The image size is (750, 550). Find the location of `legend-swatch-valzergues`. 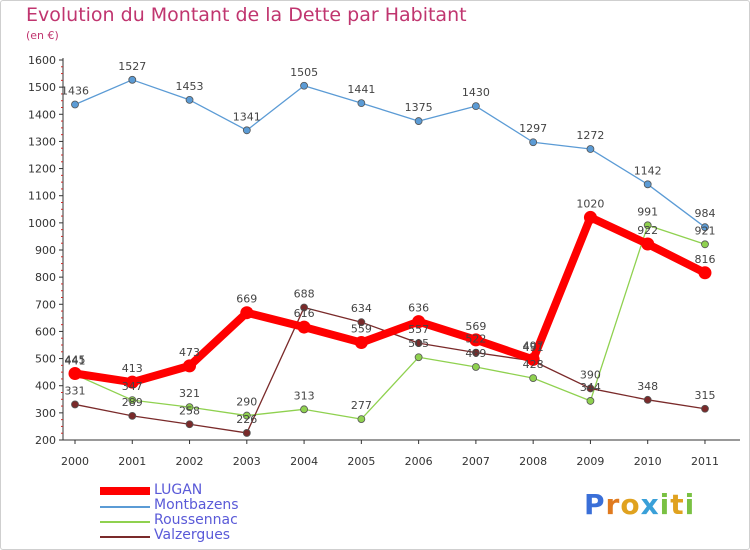

legend-swatch-valzergues is located at coordinates (125, 537).